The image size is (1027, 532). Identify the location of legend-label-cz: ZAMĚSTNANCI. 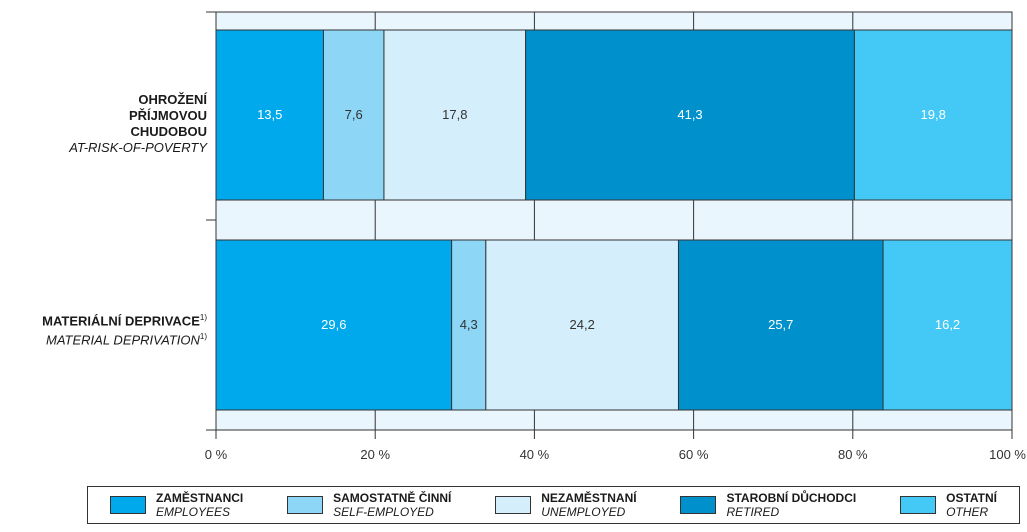
(199, 498).